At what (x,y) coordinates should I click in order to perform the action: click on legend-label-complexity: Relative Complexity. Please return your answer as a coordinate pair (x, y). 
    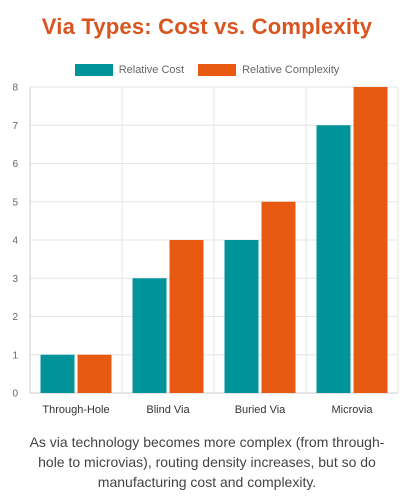
    Looking at the image, I should click on (291, 70).